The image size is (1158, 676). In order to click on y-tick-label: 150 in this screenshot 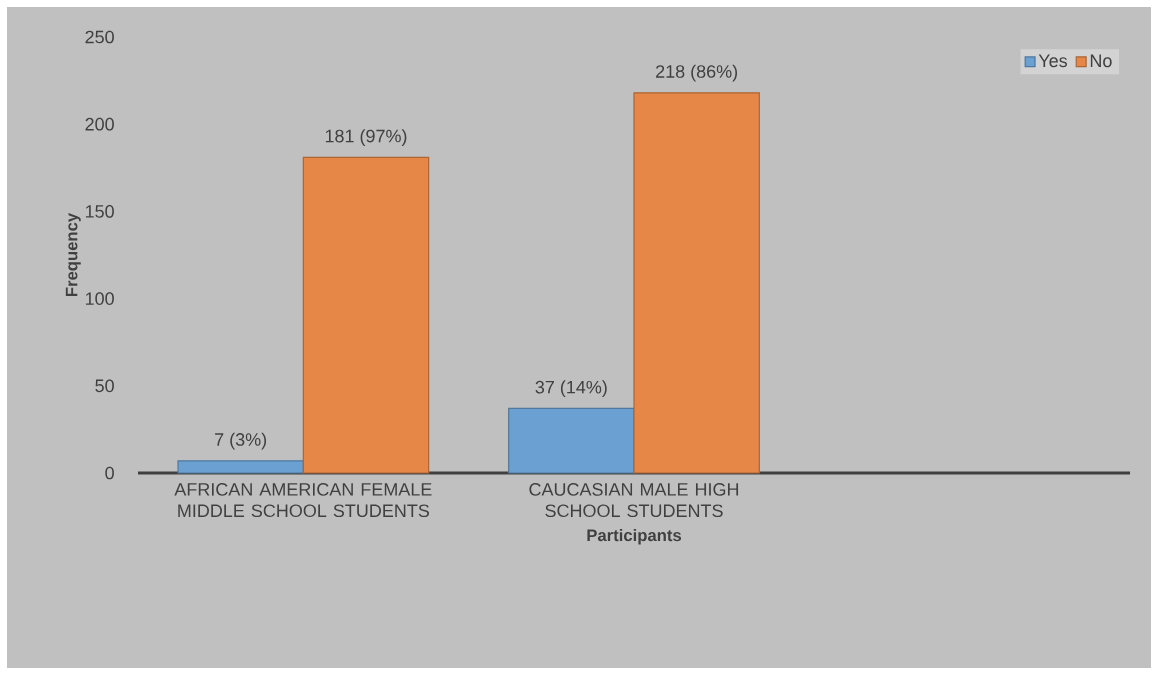, I will do `click(99, 211)`.